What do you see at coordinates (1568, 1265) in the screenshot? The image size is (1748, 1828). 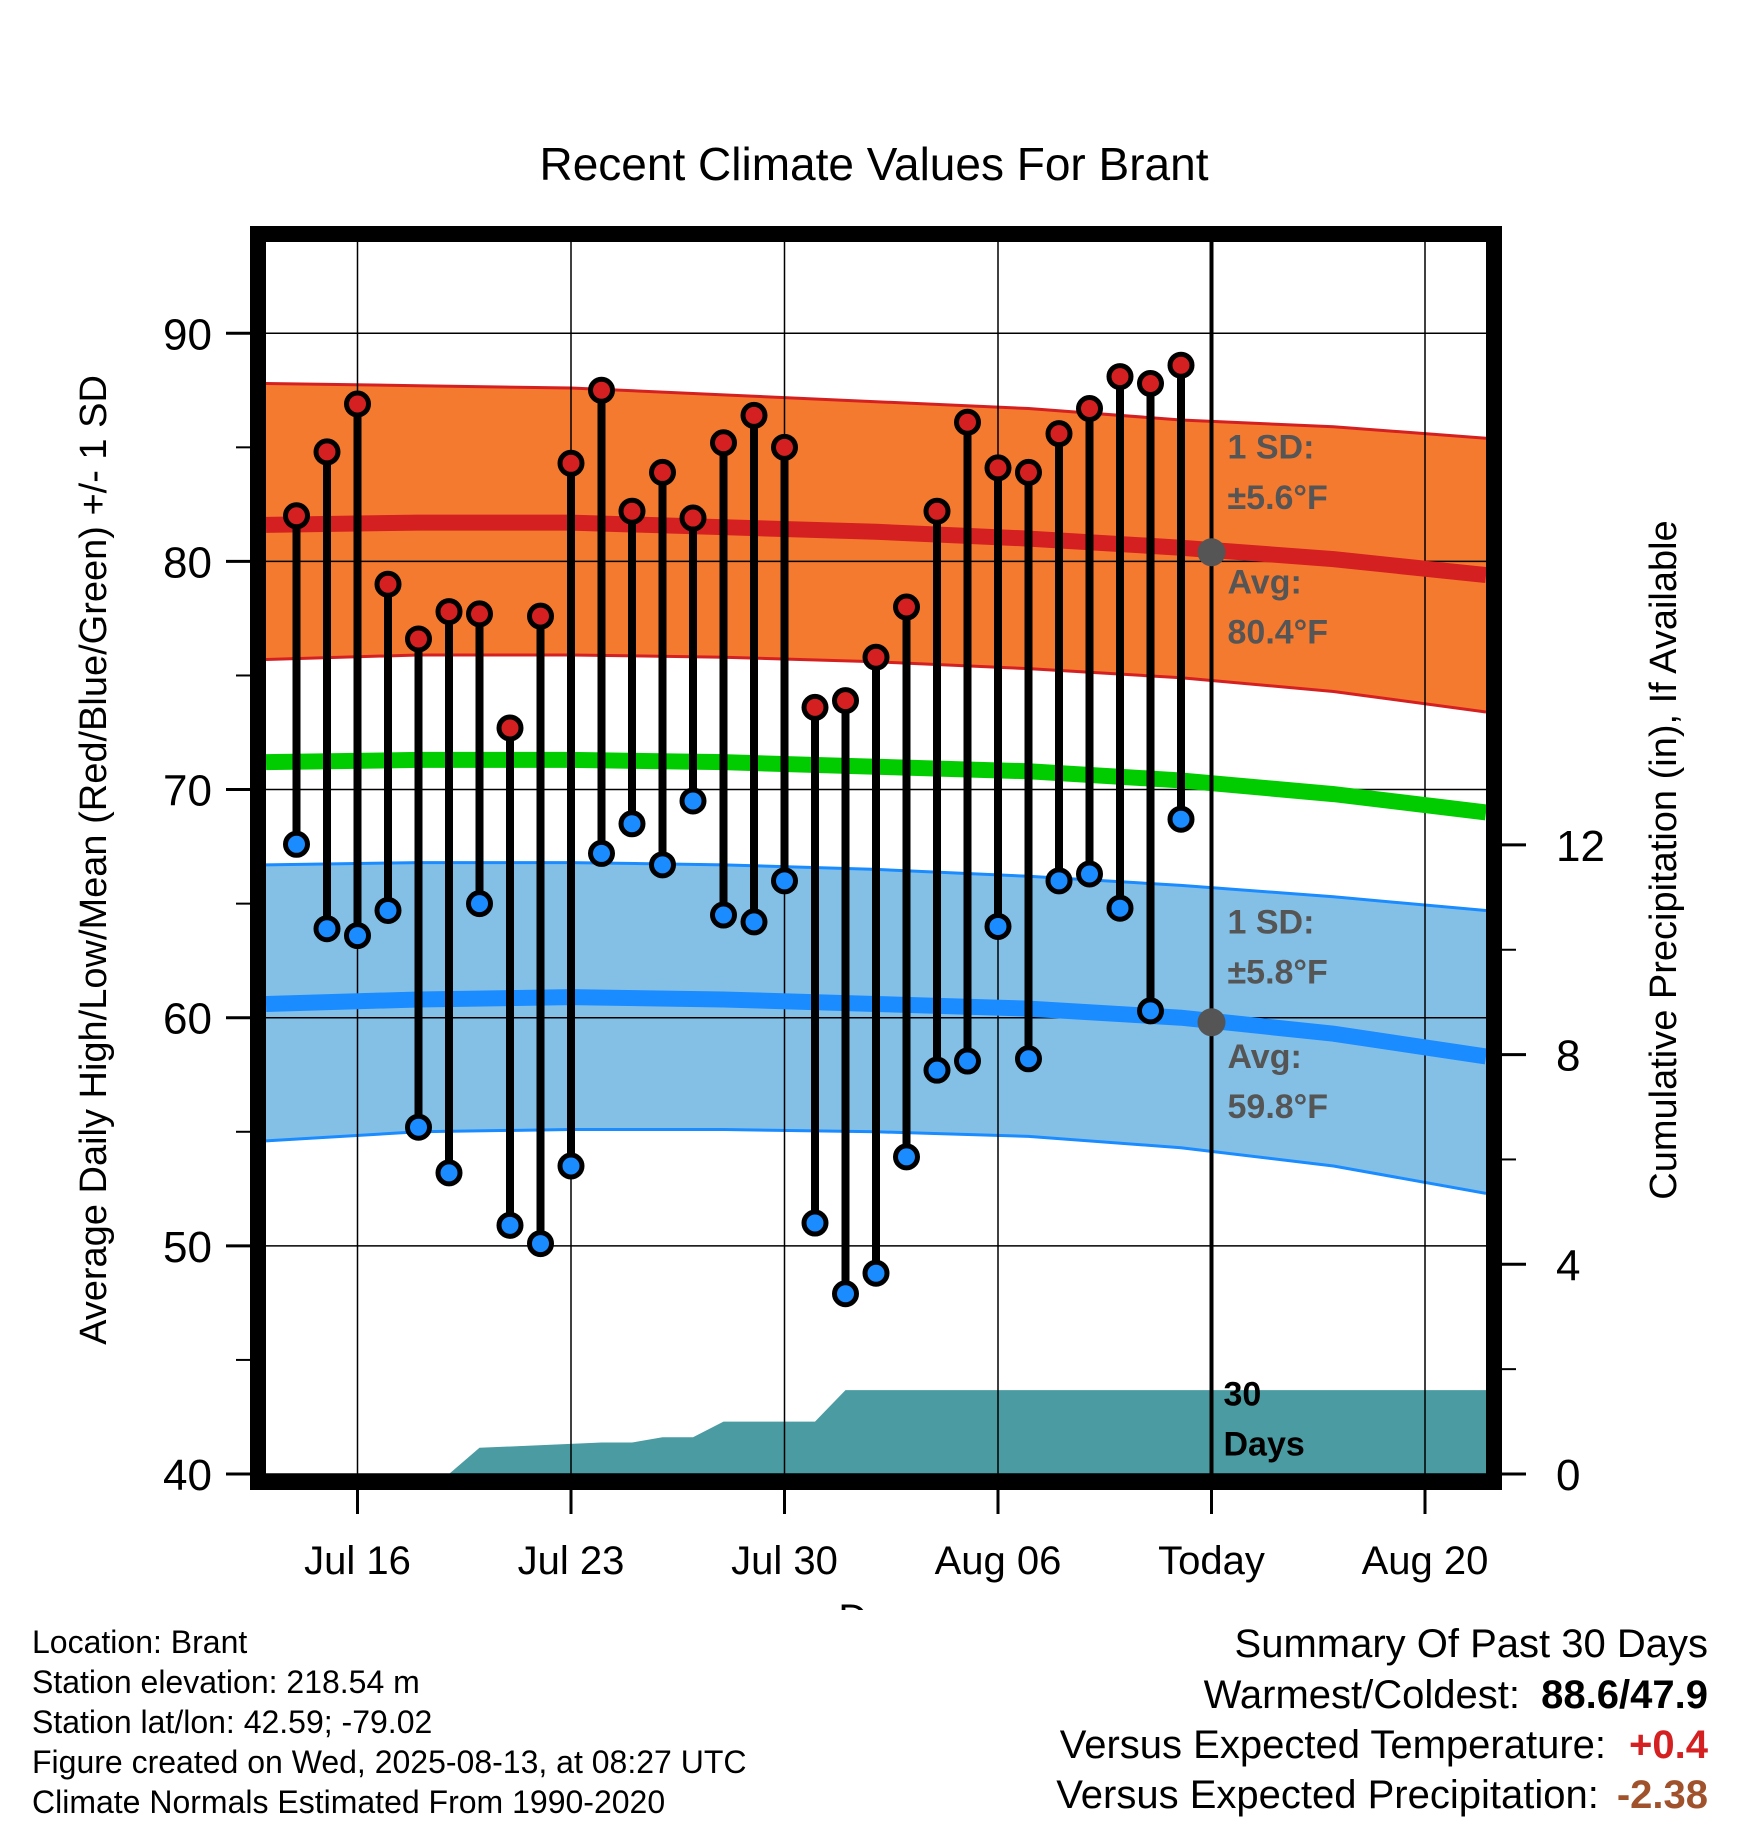 I see `y-right-tick-label: 4` at bounding box center [1568, 1265].